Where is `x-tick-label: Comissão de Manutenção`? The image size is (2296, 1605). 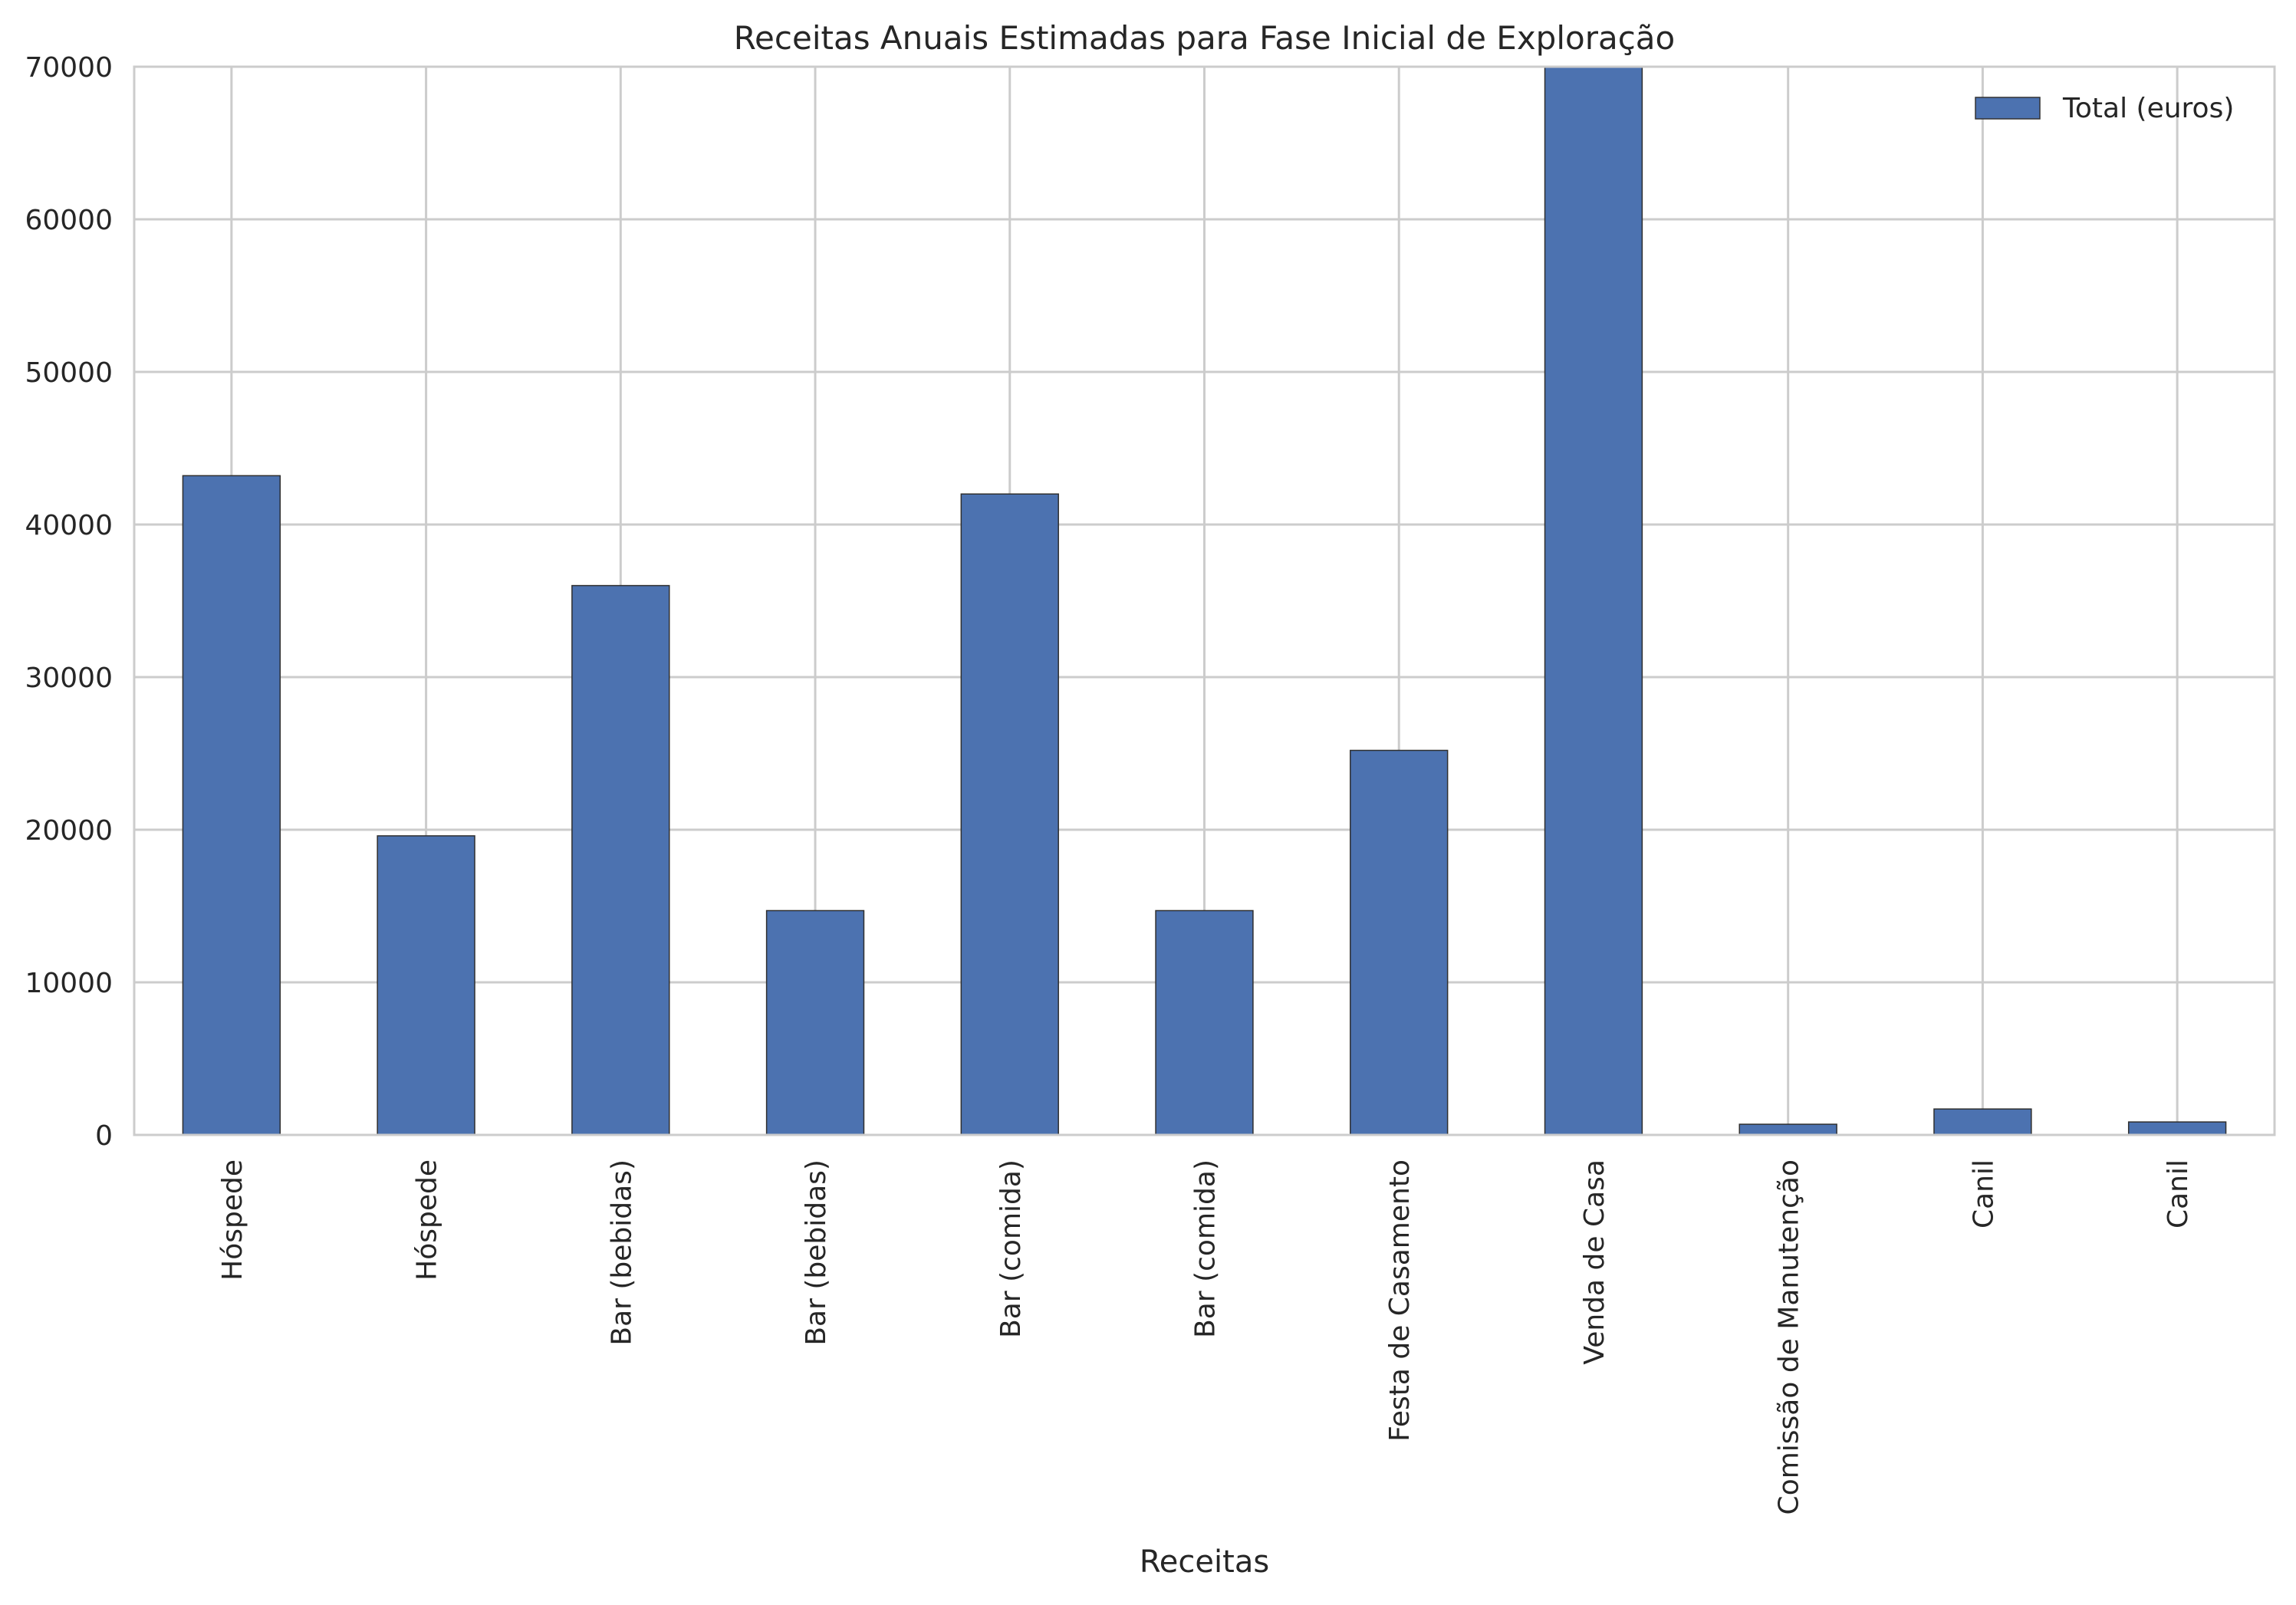 x-tick-label: Comissão de Manutenção is located at coordinates (1789, 1337).